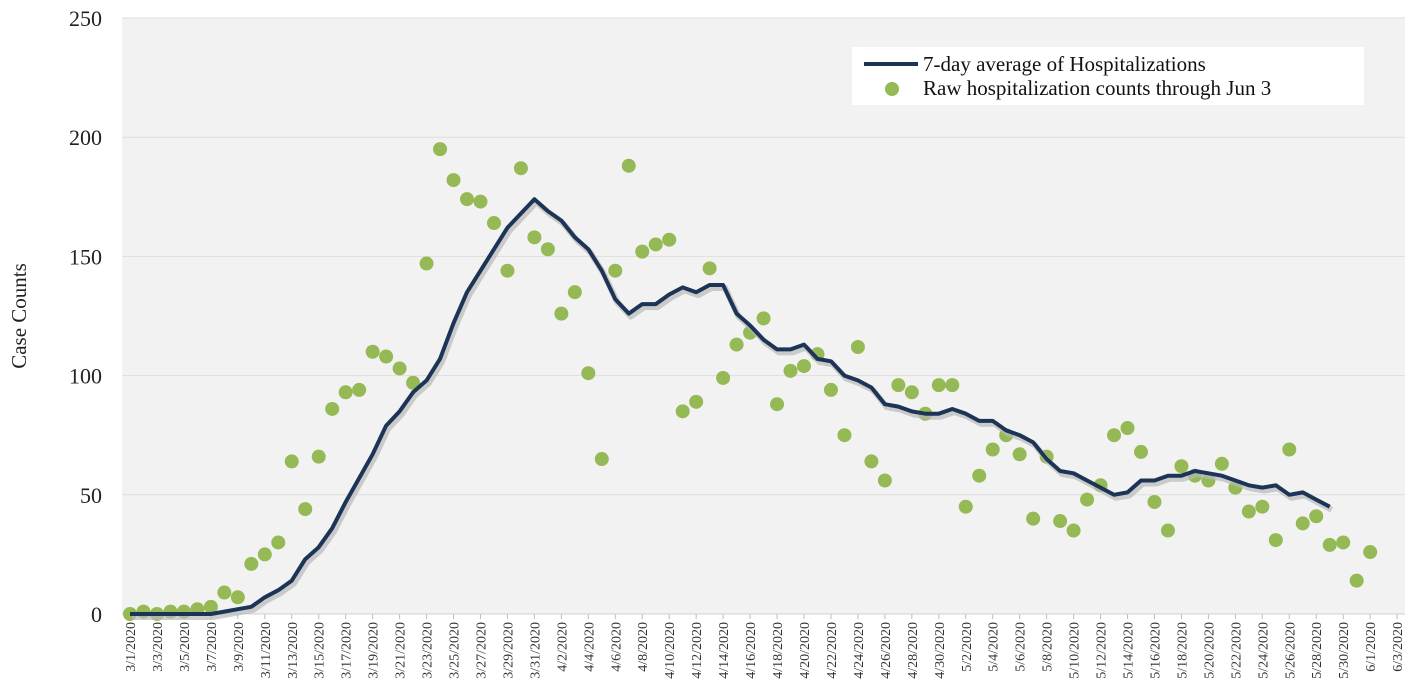 This screenshot has height=700, width=1415. Describe the element at coordinates (158, 647) in the screenshot. I see `x-tick-label: 3/3/2020` at that location.